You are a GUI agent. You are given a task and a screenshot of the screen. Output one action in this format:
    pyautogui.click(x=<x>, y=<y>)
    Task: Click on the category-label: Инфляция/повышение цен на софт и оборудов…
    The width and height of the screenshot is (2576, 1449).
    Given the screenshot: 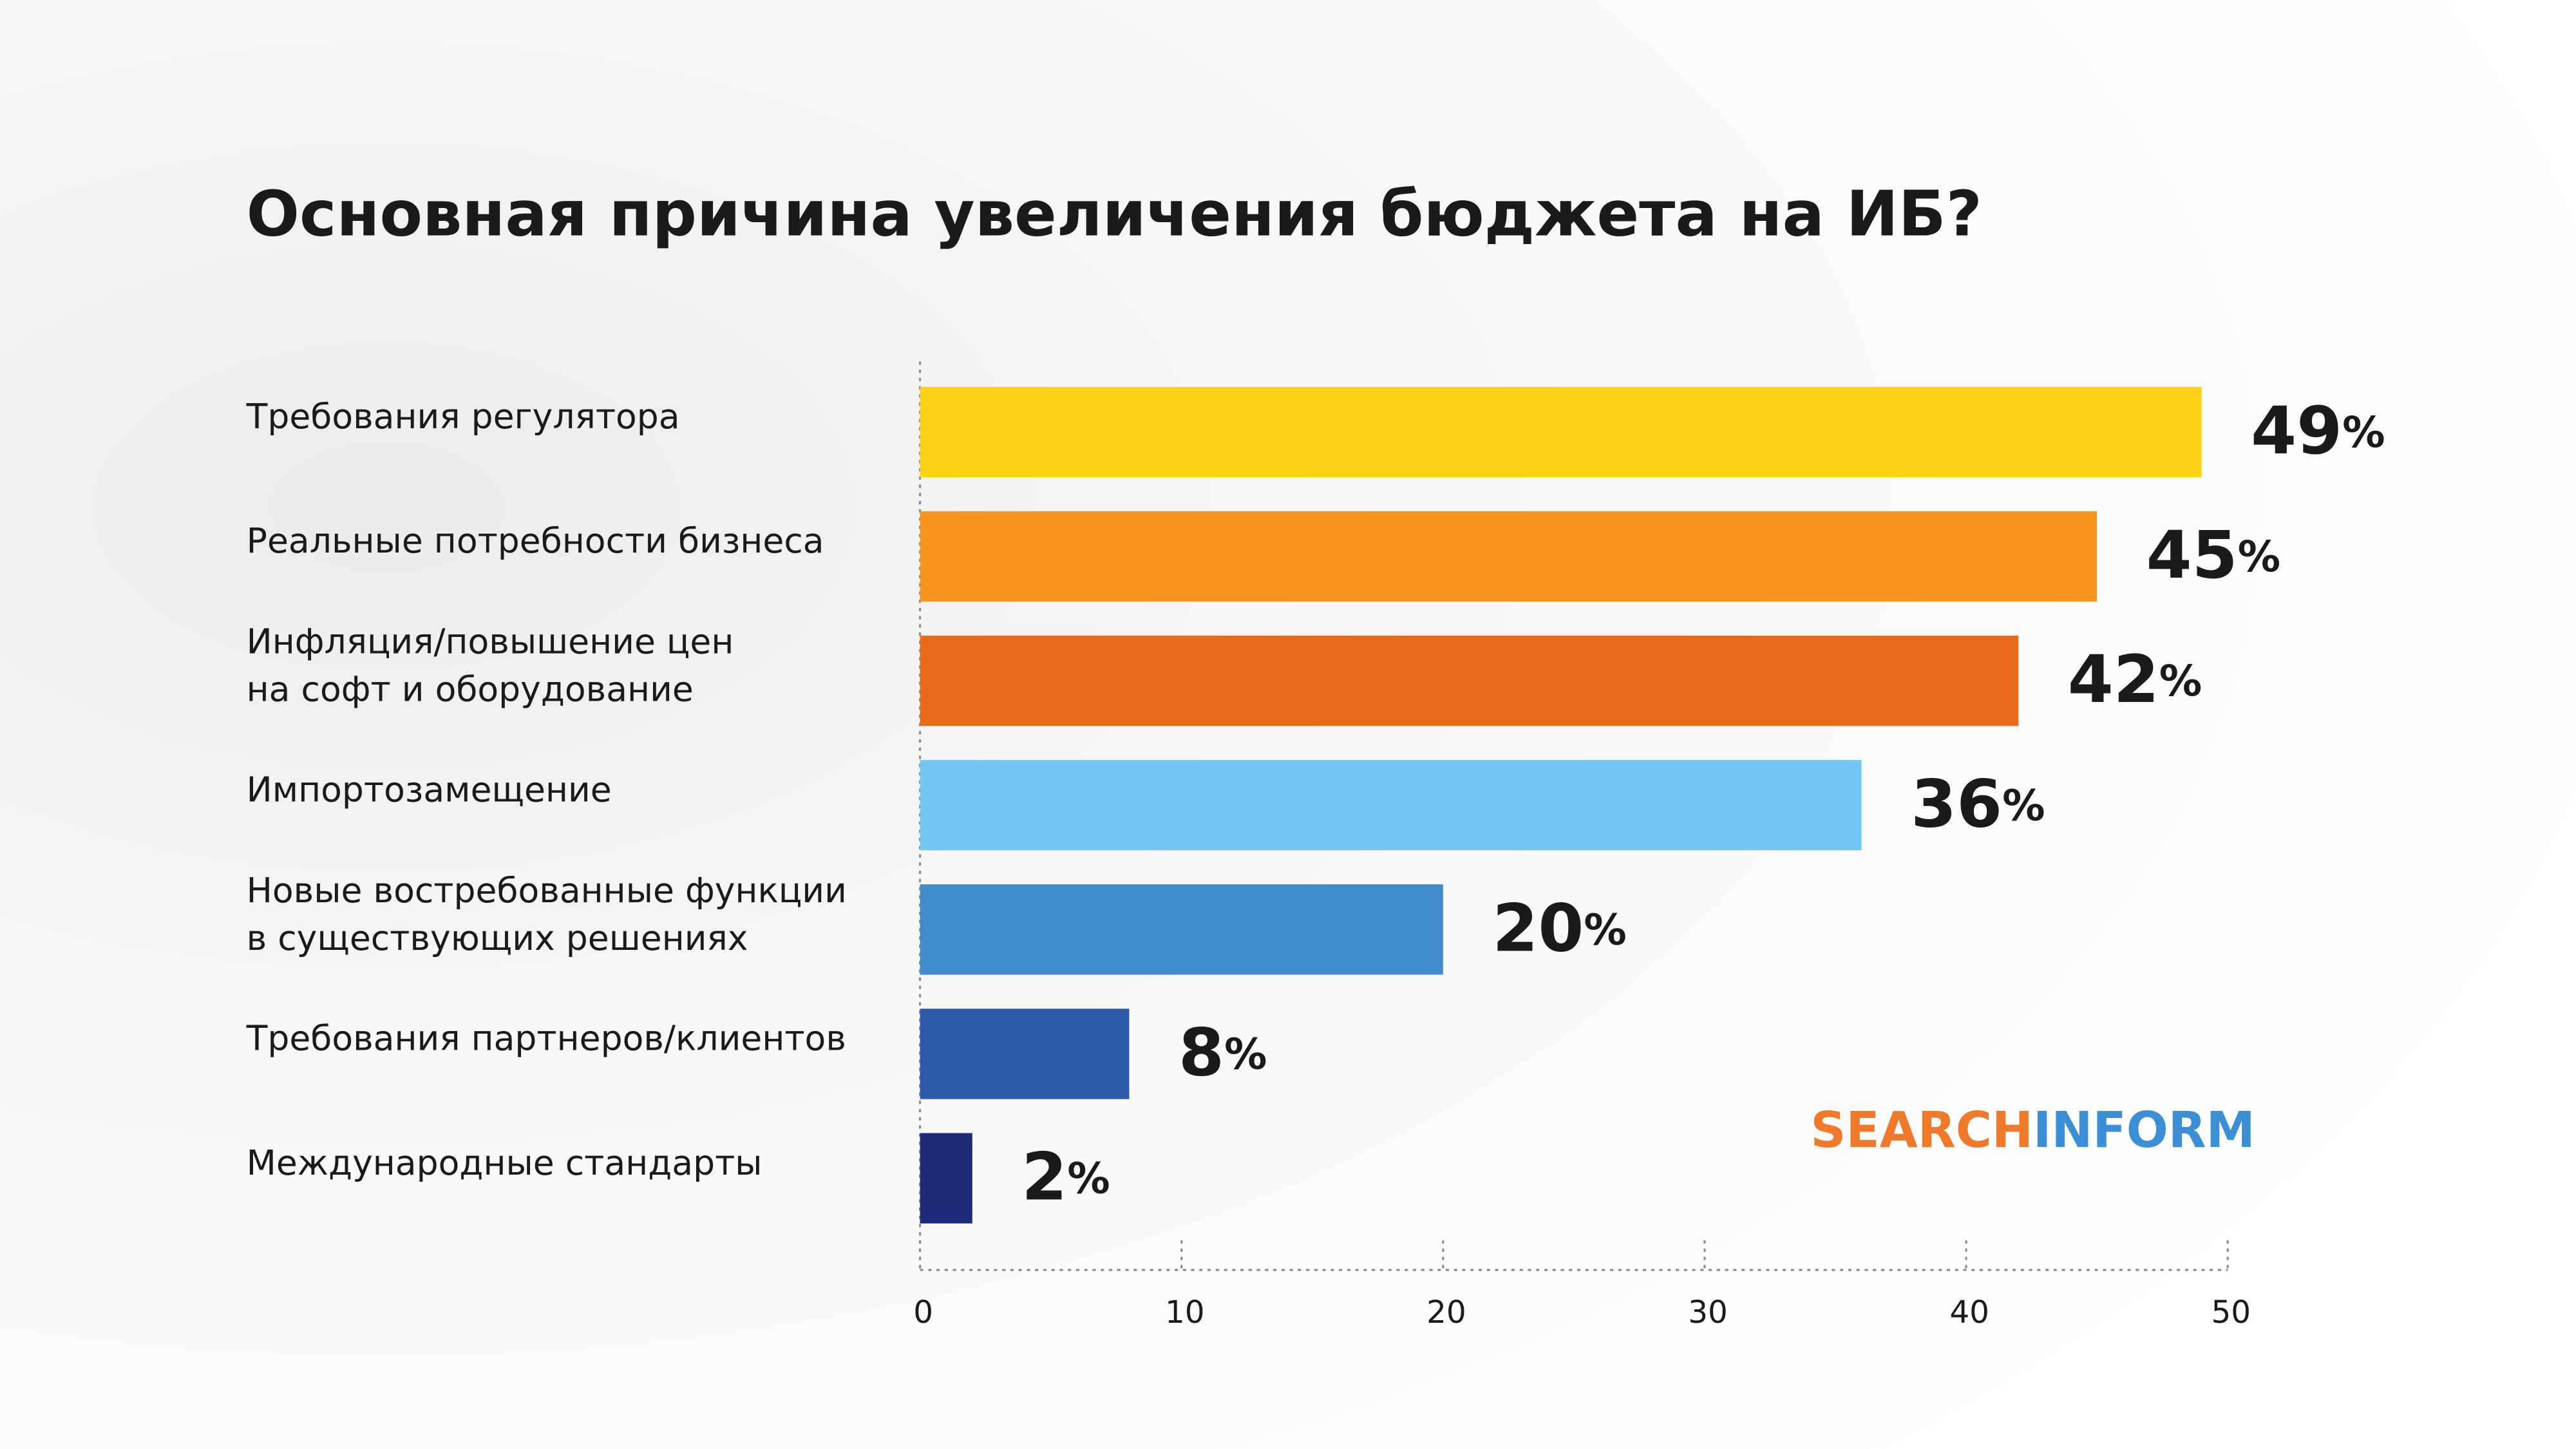 What is the action you would take?
    pyautogui.click(x=491, y=665)
    